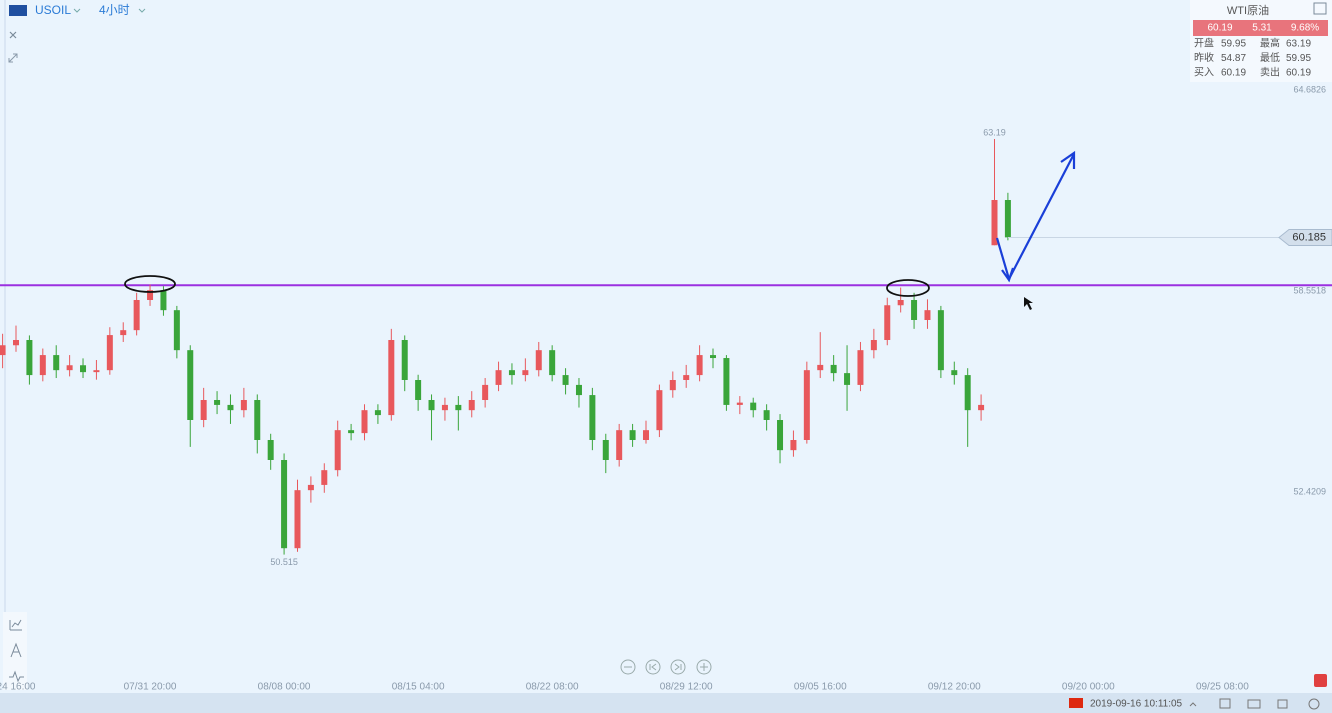  I want to click on expand-icon, so click(13, 58).